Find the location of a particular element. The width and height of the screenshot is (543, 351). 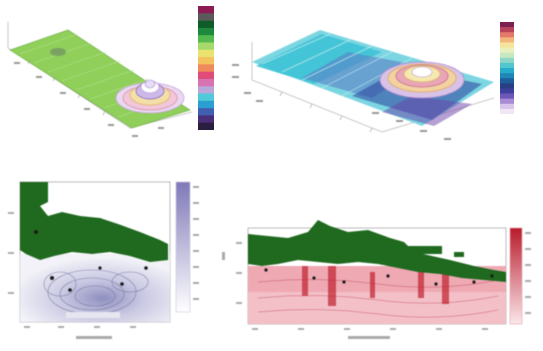

panel-a-peak is located at coordinates (150, 96).